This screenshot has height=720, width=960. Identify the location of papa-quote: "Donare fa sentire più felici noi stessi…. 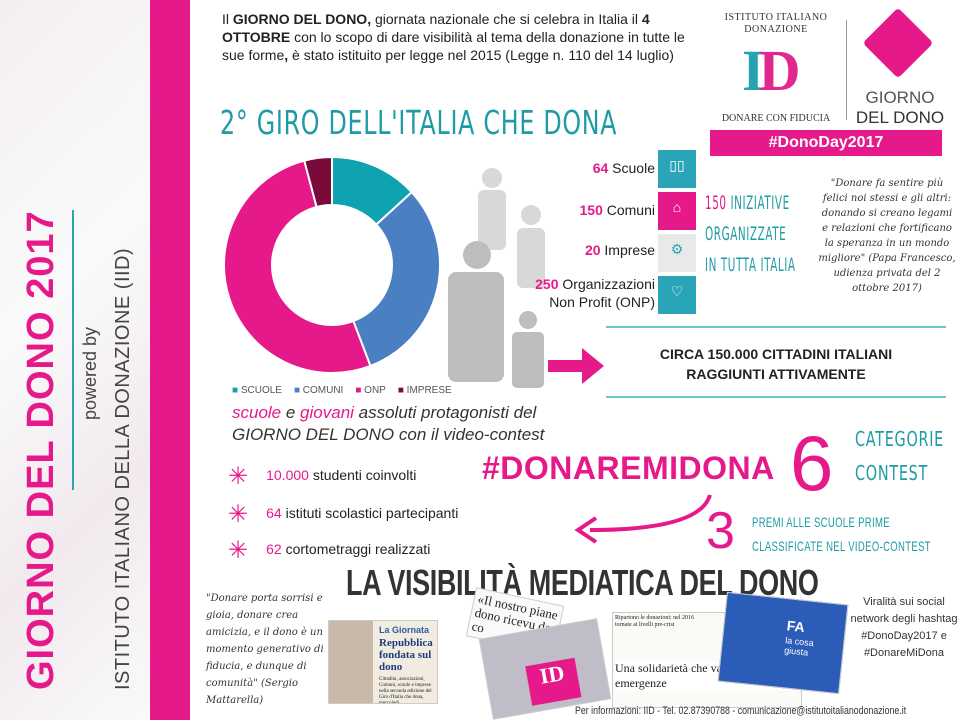
(887, 236).